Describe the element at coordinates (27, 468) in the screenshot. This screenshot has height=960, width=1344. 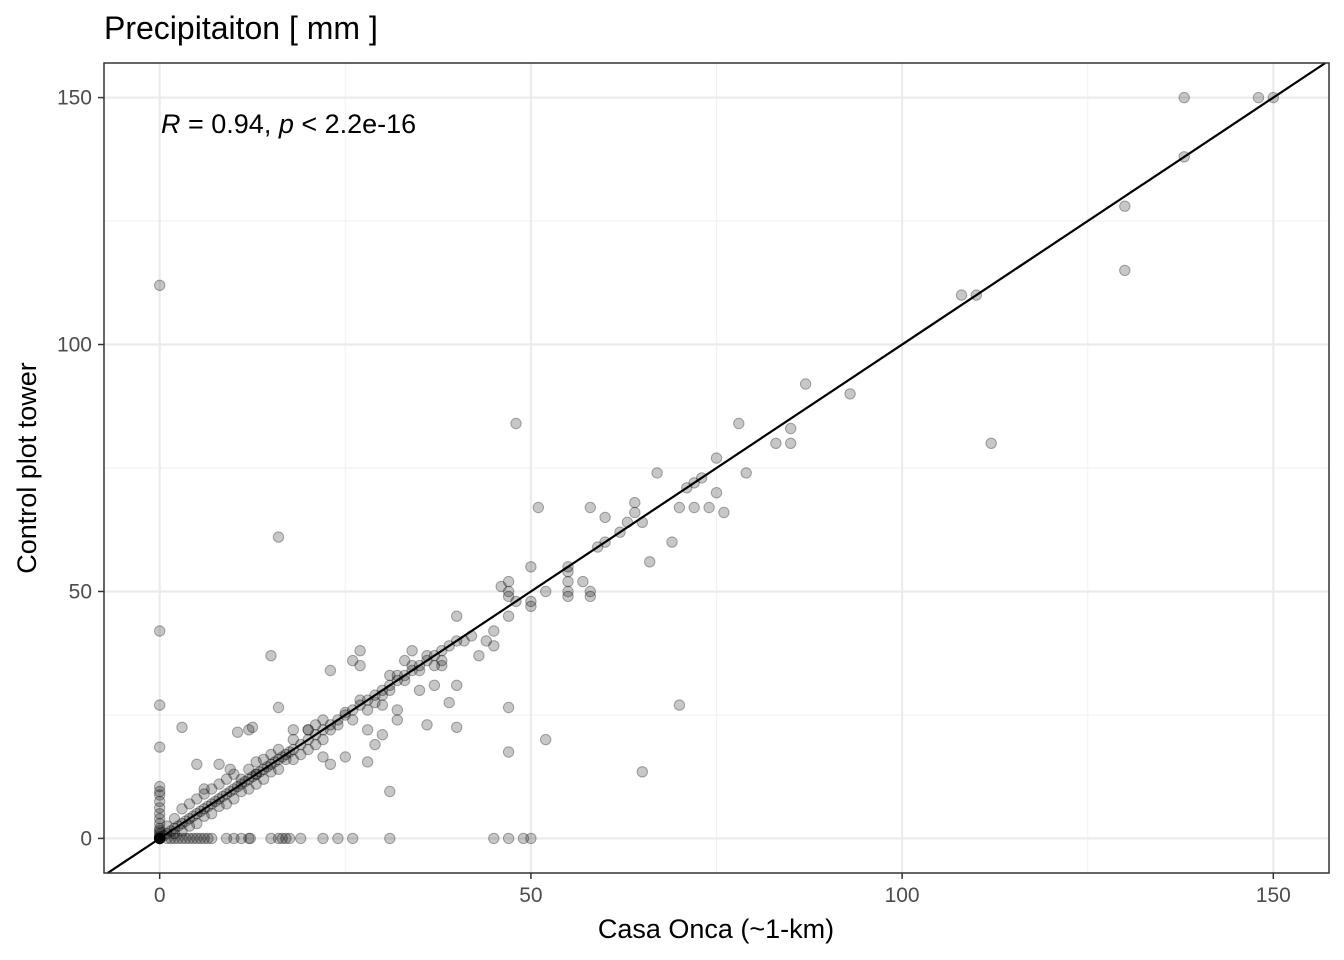
I see `y-axis-title: Control plot tower` at that location.